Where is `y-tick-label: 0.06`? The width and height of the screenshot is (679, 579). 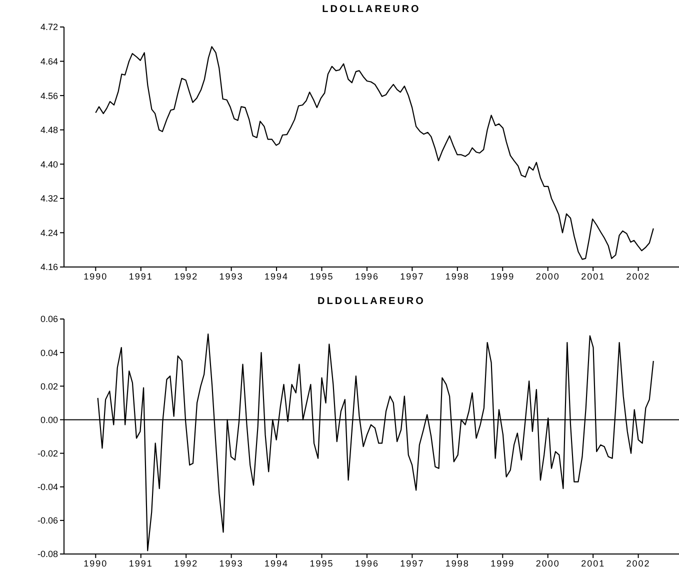
y-tick-label: 0.06 is located at coordinates (49, 319).